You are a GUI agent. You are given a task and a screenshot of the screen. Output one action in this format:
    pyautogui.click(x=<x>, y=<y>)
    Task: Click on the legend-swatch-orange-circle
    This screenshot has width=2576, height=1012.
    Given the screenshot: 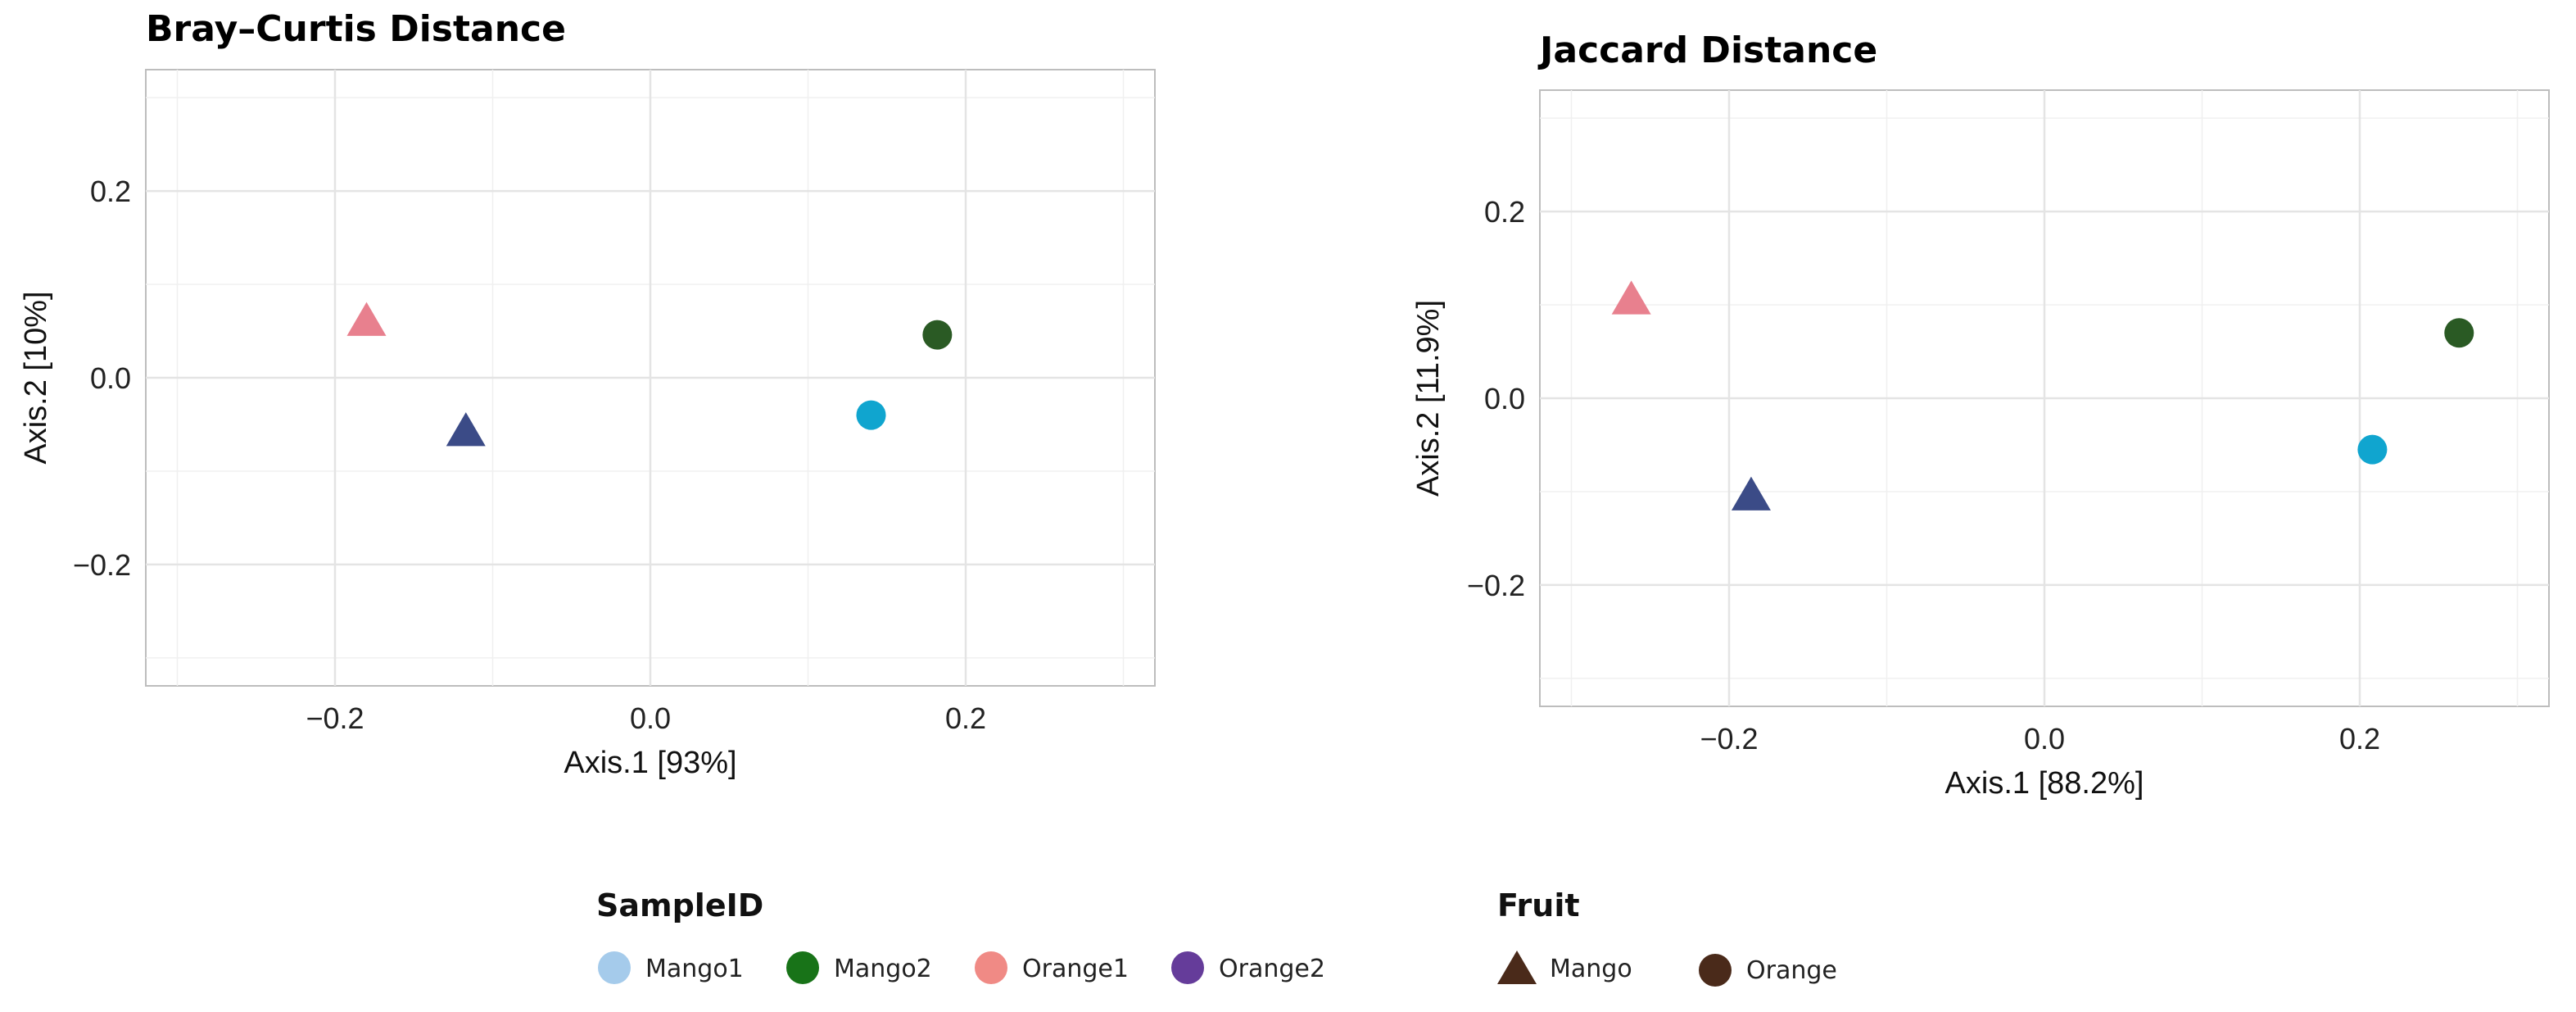 What is the action you would take?
    pyautogui.click(x=1715, y=971)
    